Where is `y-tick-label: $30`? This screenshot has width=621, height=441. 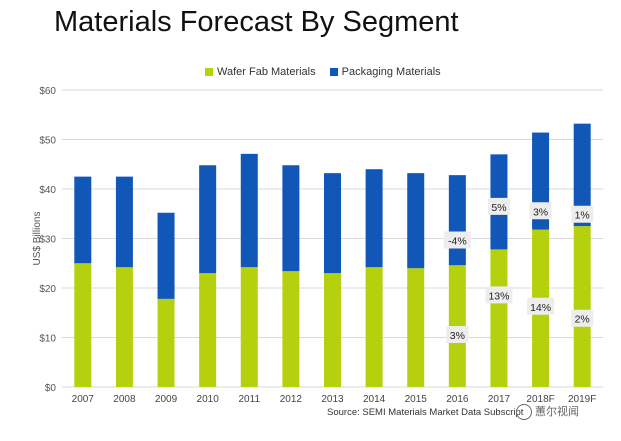
y-tick-label: $30 is located at coordinates (47, 240).